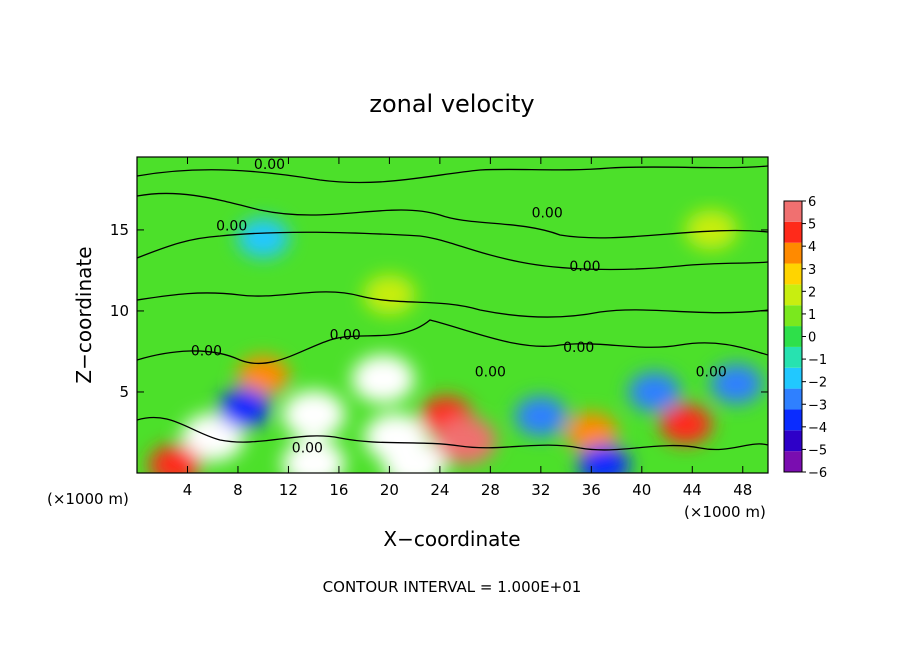 The image size is (904, 654). I want to click on colorbar-tick-label: 5, so click(812, 225).